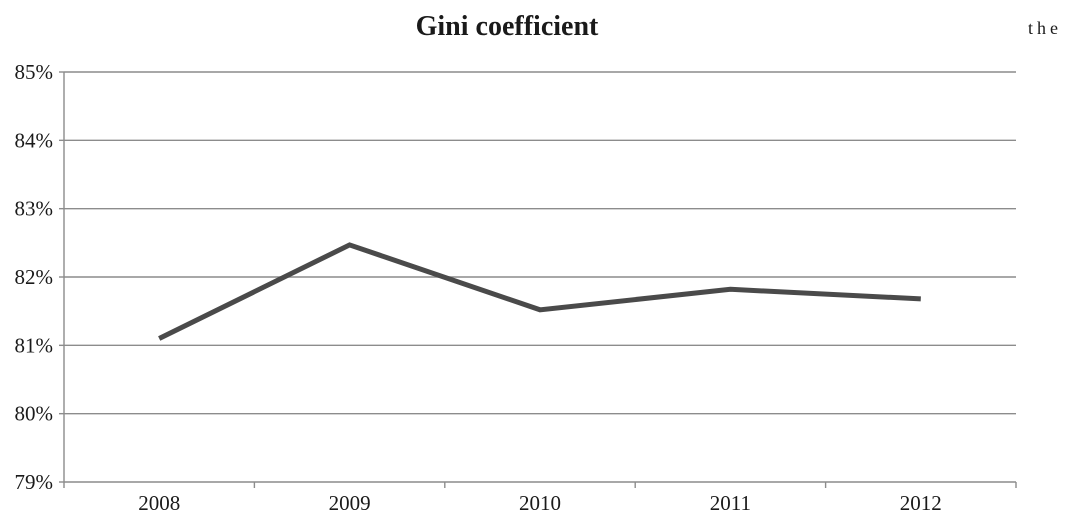 The image size is (1075, 515). I want to click on x-tick-label: 2011, so click(730, 503).